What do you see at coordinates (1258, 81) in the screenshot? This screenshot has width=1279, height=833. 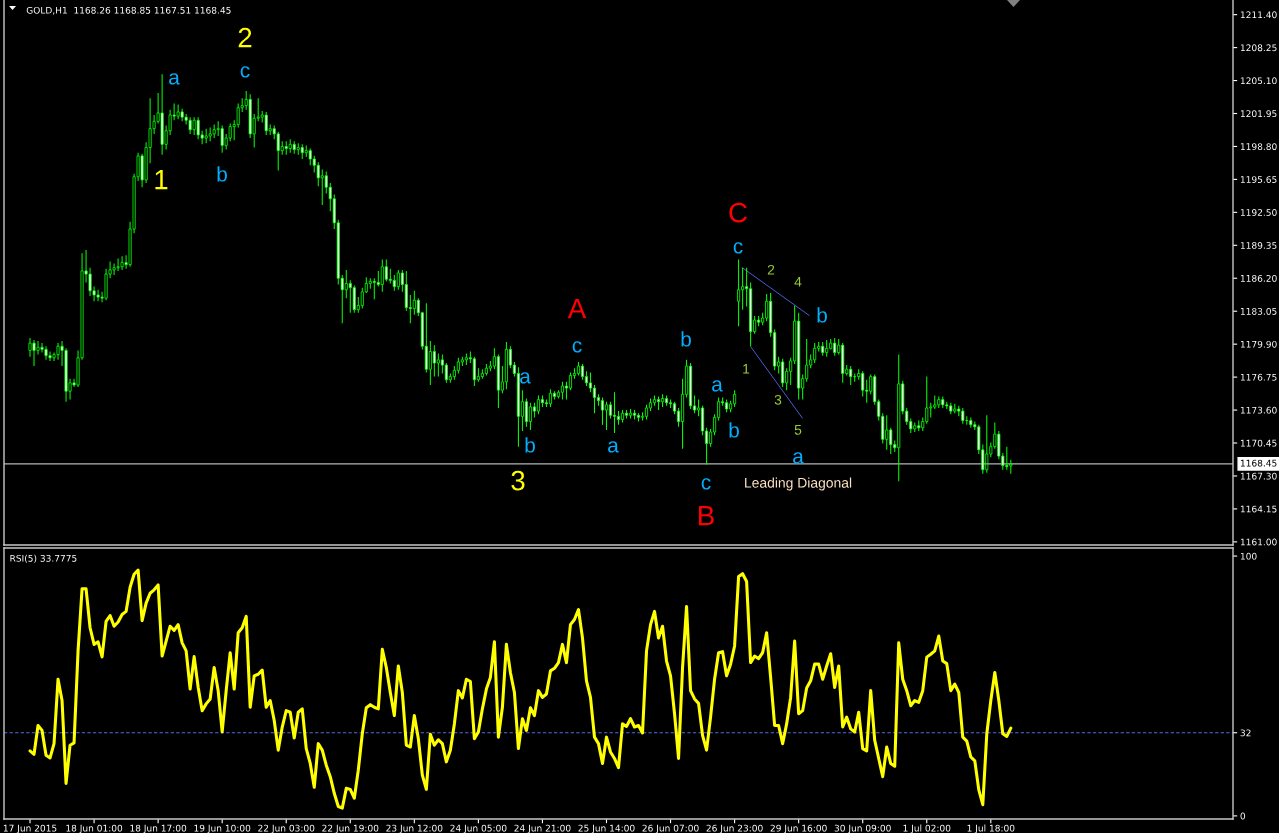 I see `y-tick-label: 1205.10` at bounding box center [1258, 81].